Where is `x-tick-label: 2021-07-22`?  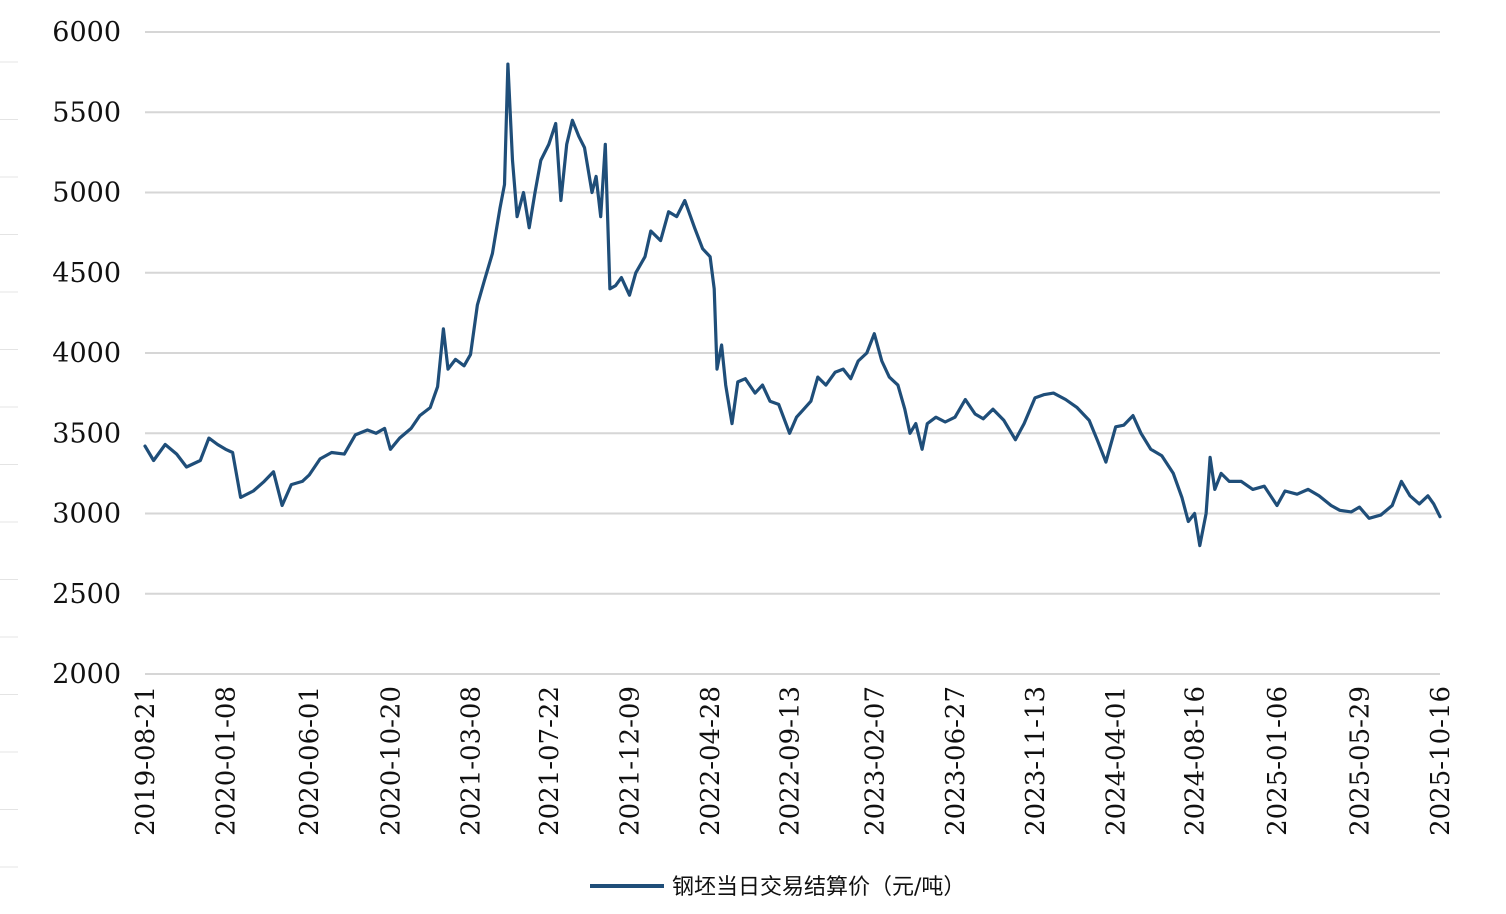
x-tick-label: 2021-07-22 is located at coordinates (550, 761).